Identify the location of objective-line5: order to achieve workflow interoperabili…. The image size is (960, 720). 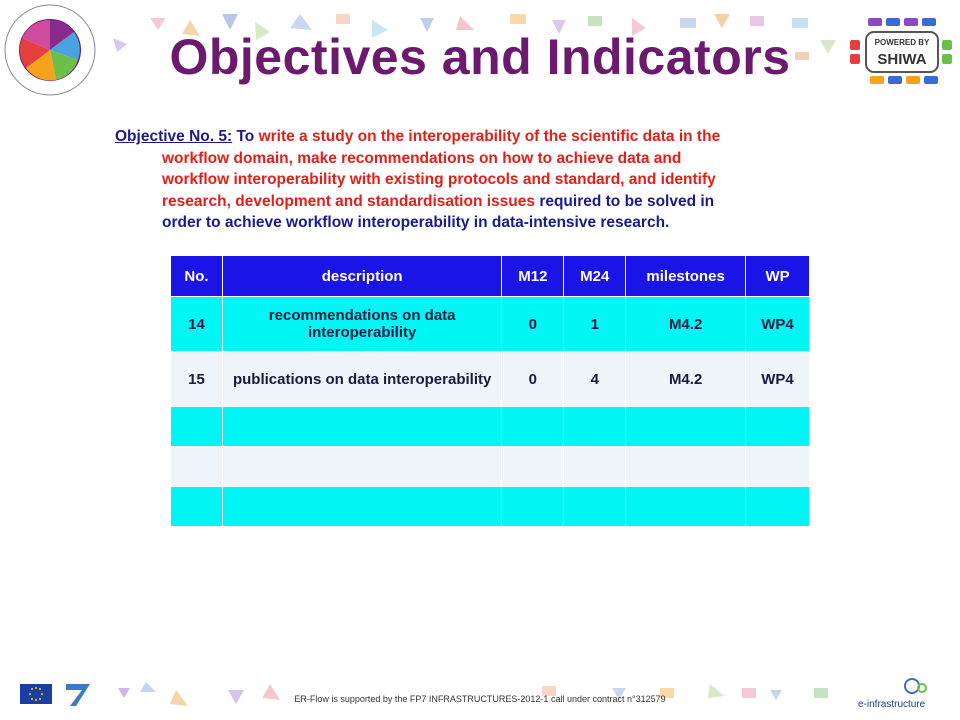
(416, 222).